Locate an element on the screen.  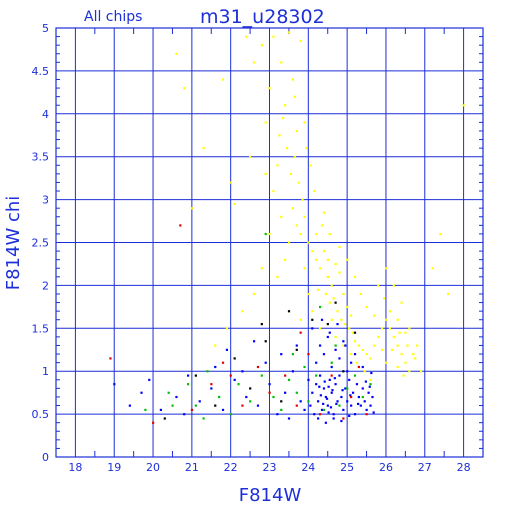
y-tick-label: 5 is located at coordinates (45, 28).